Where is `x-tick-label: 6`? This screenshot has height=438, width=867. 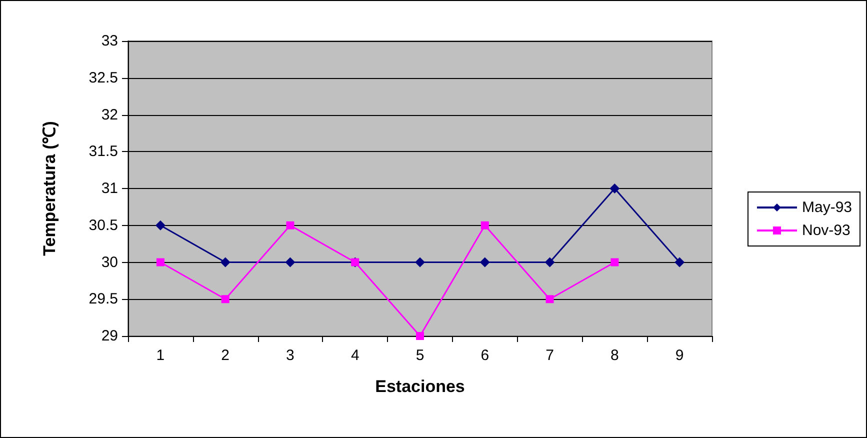 x-tick-label: 6 is located at coordinates (485, 355).